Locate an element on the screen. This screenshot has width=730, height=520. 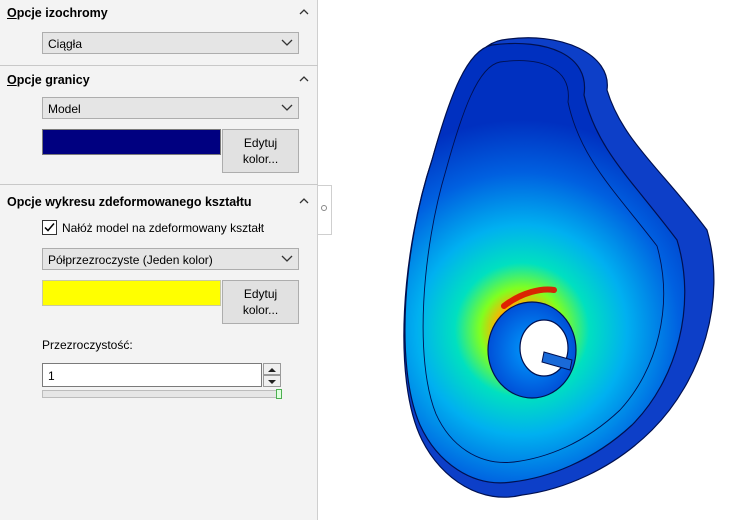
triangle-down-icon is located at coordinates (272, 382).